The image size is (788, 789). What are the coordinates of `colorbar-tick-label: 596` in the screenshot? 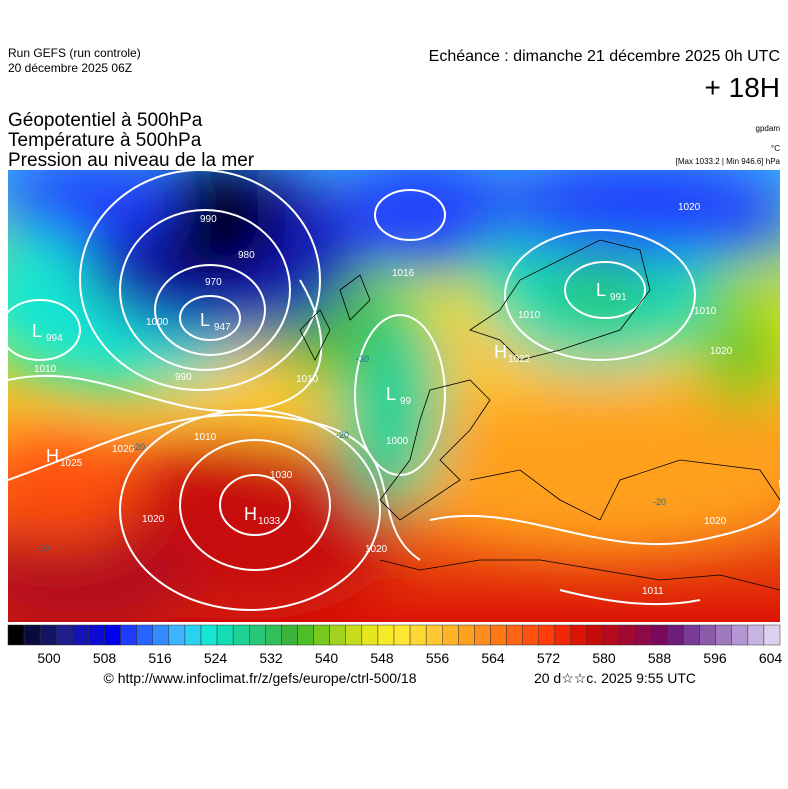 It's located at (715, 658).